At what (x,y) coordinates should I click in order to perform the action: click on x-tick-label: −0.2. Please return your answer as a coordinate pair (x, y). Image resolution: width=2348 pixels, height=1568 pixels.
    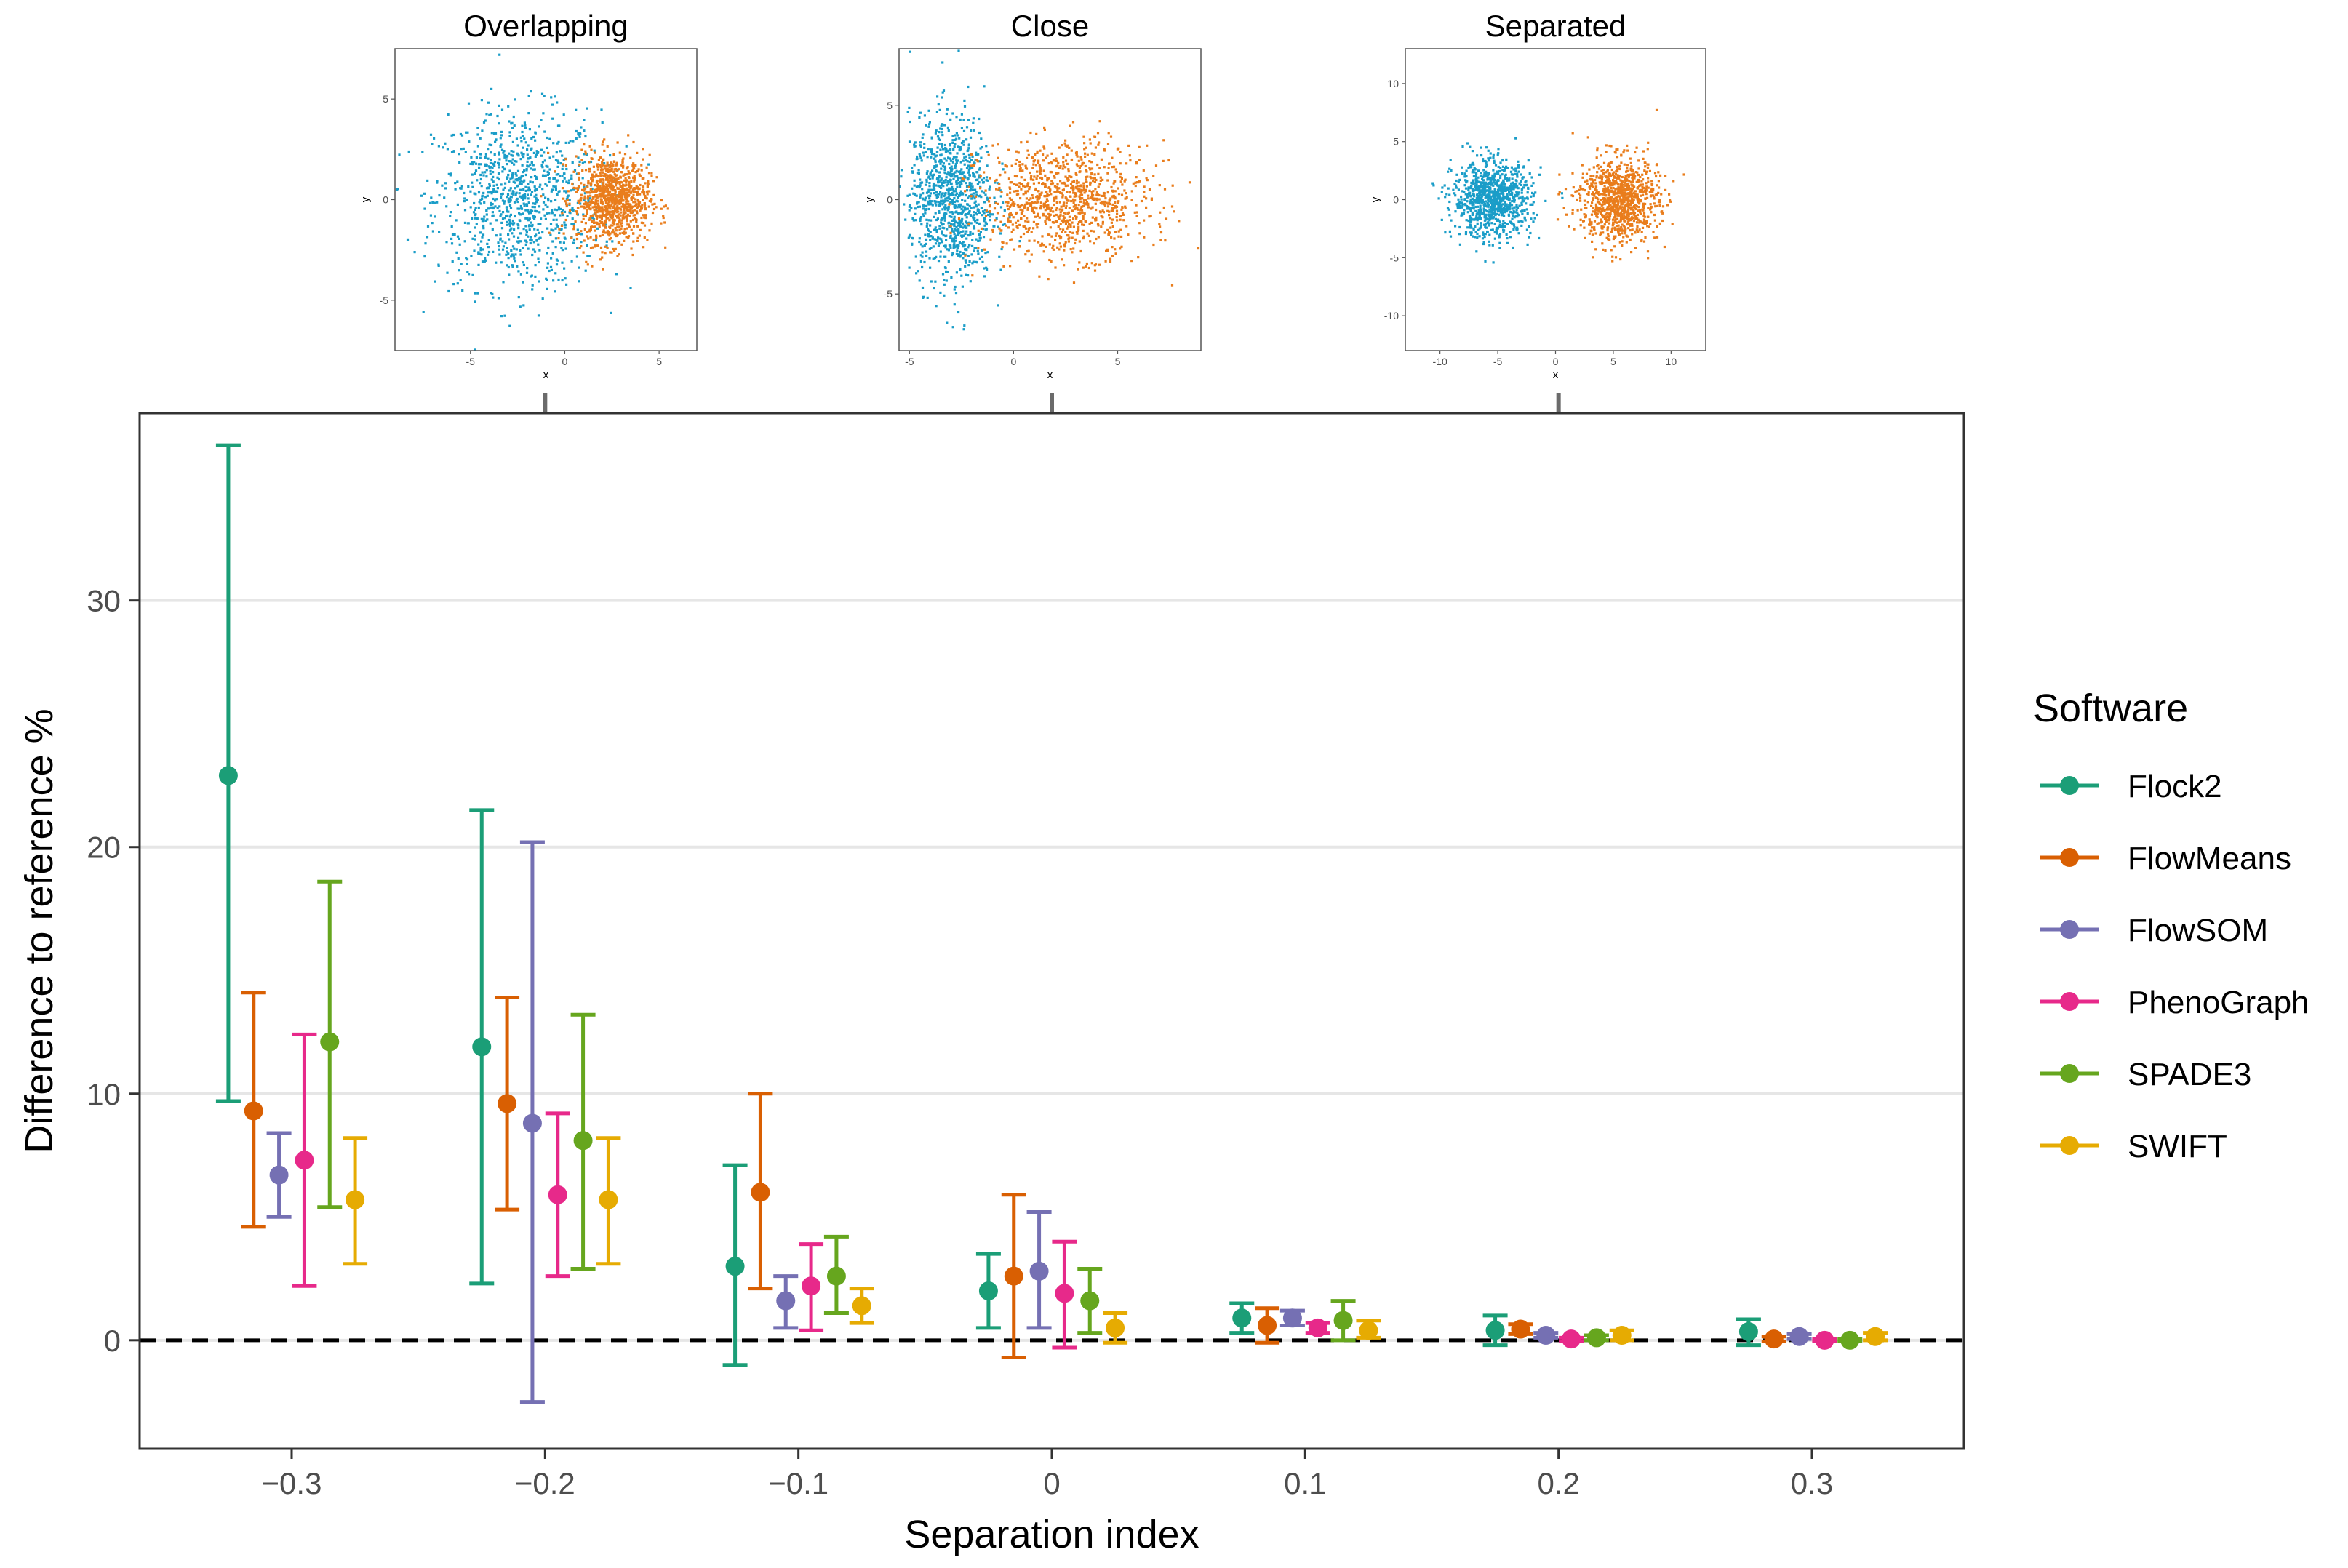
    Looking at the image, I should click on (545, 1483).